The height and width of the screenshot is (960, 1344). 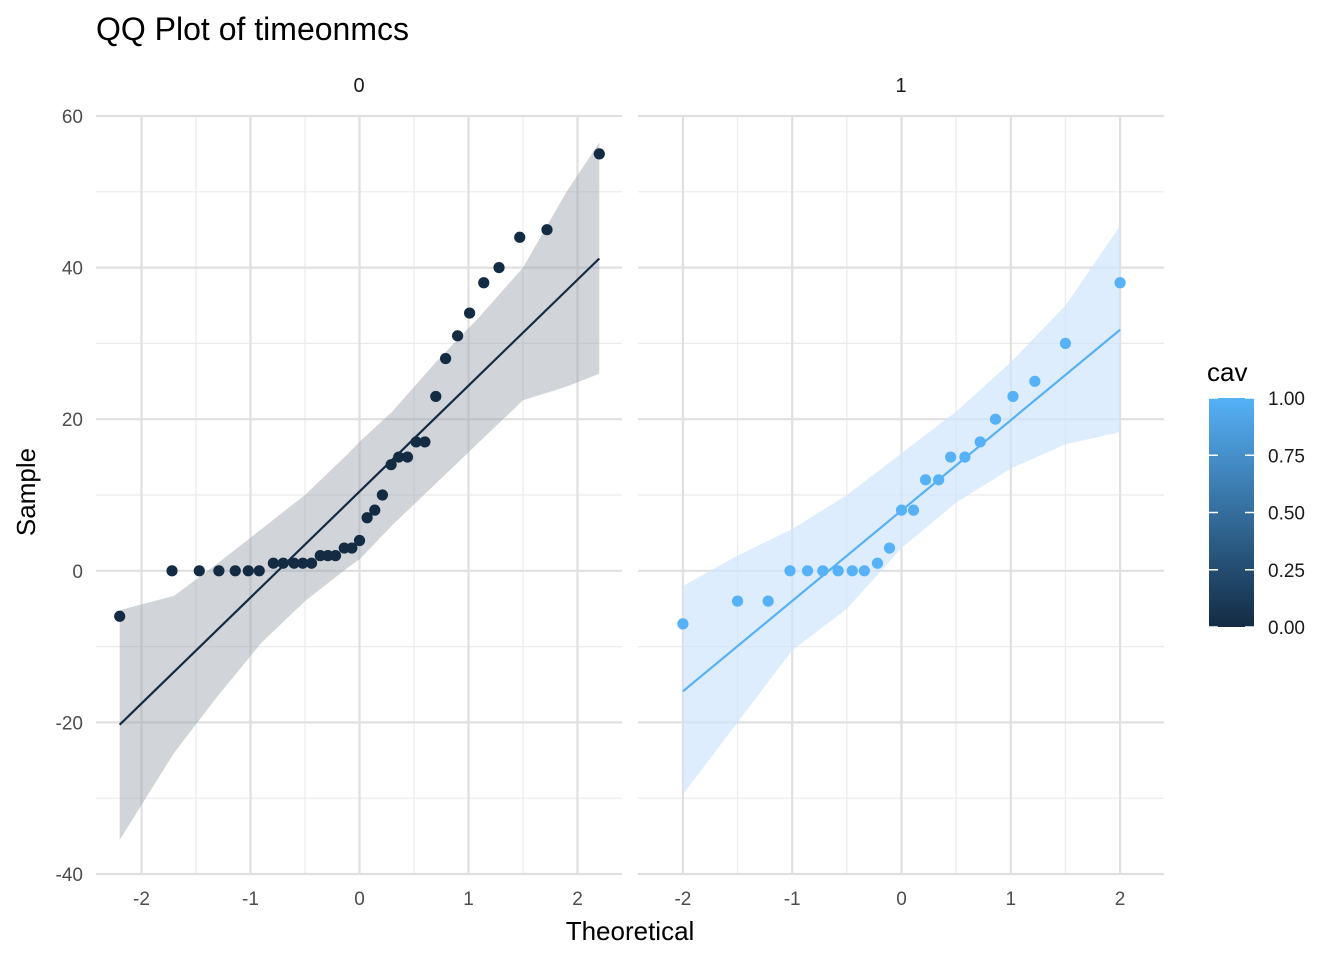 I want to click on facet-strip-label: 1, so click(x=900, y=86).